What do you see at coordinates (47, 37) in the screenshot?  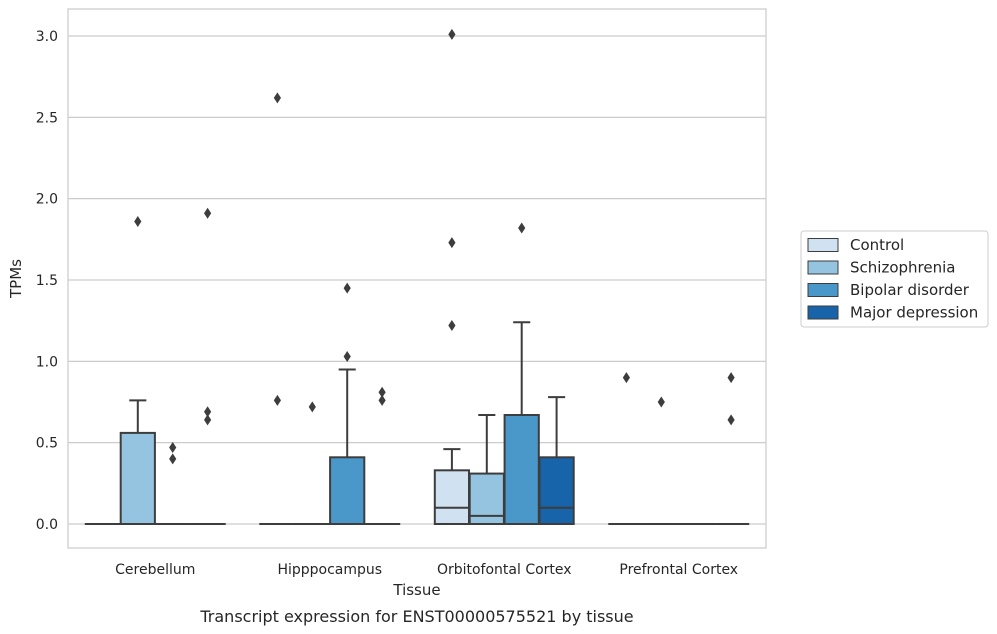 I see `y-tick-label: 3.0` at bounding box center [47, 37].